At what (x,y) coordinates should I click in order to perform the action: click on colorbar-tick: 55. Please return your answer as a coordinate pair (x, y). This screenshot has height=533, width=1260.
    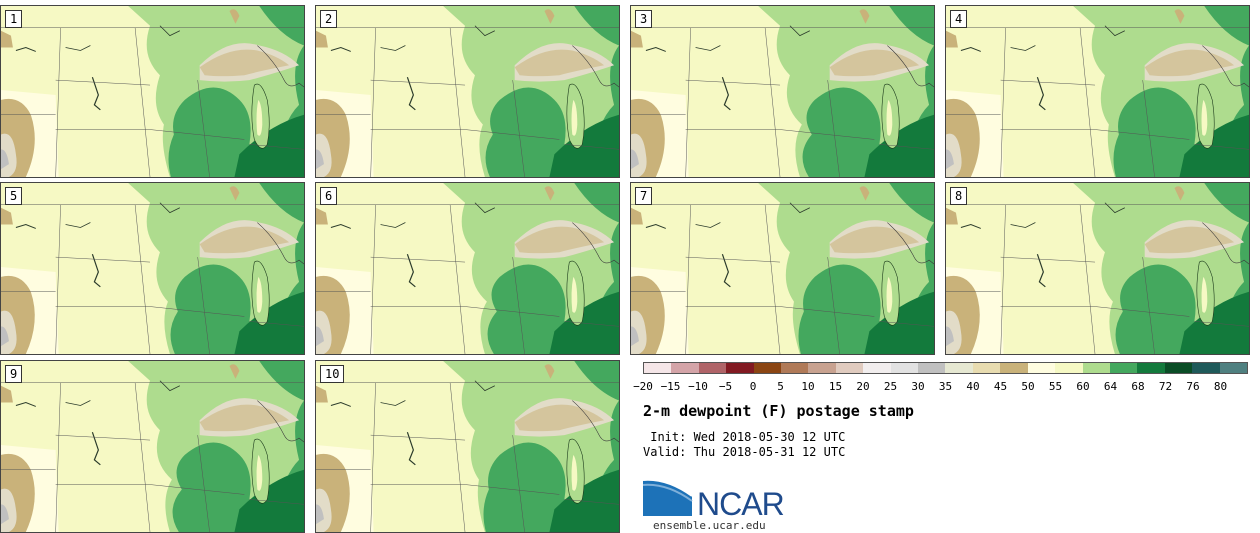
    Looking at the image, I should click on (1055, 386).